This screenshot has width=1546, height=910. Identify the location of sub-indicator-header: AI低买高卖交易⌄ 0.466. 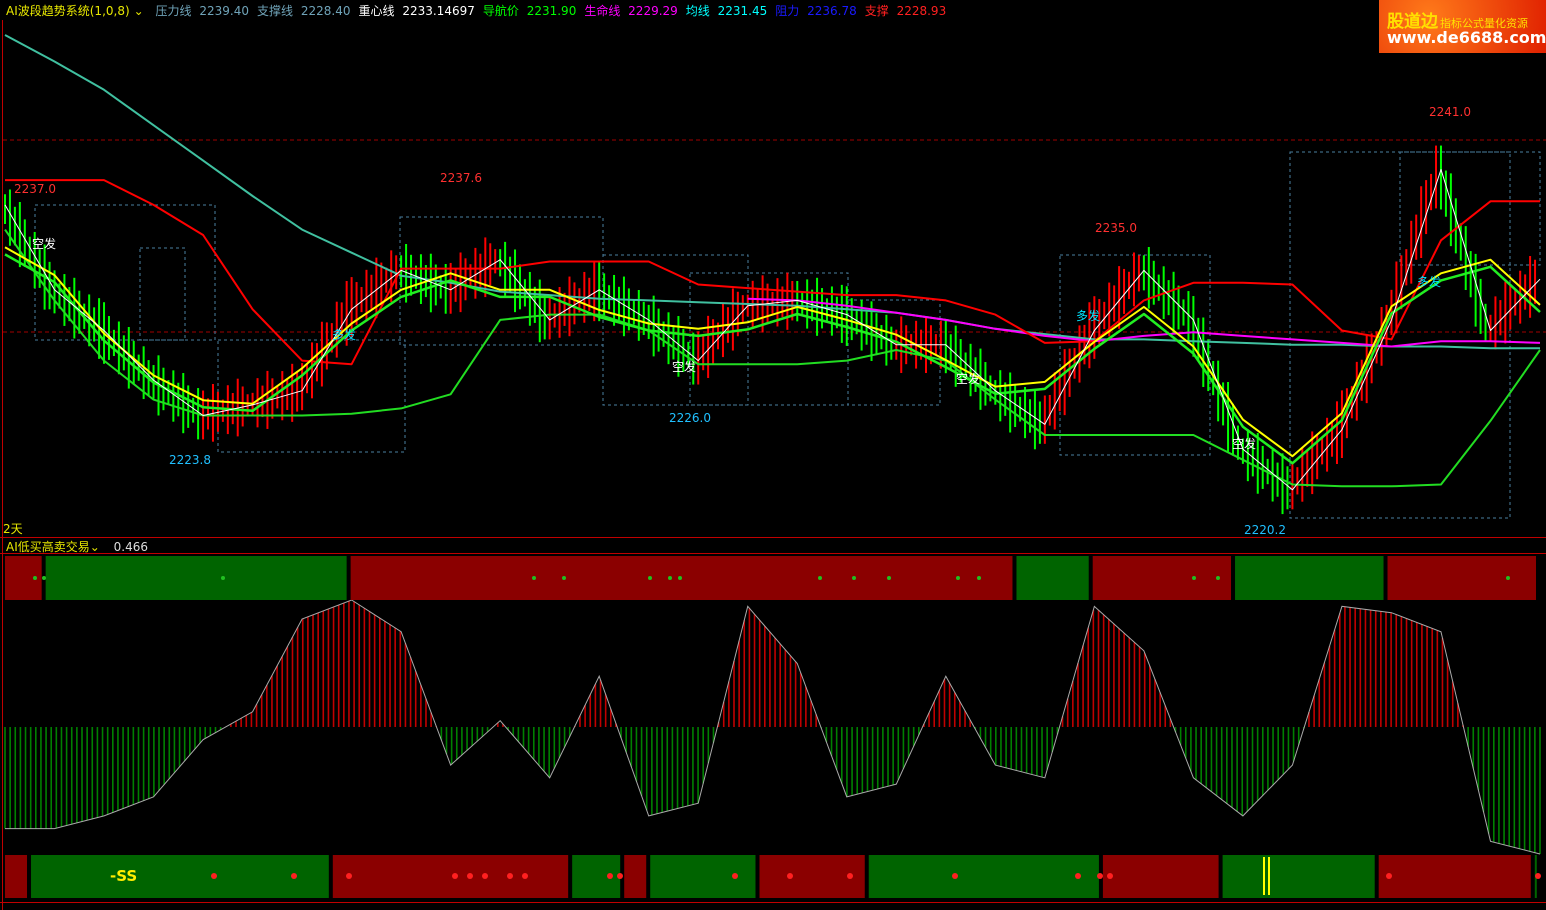
(77, 546).